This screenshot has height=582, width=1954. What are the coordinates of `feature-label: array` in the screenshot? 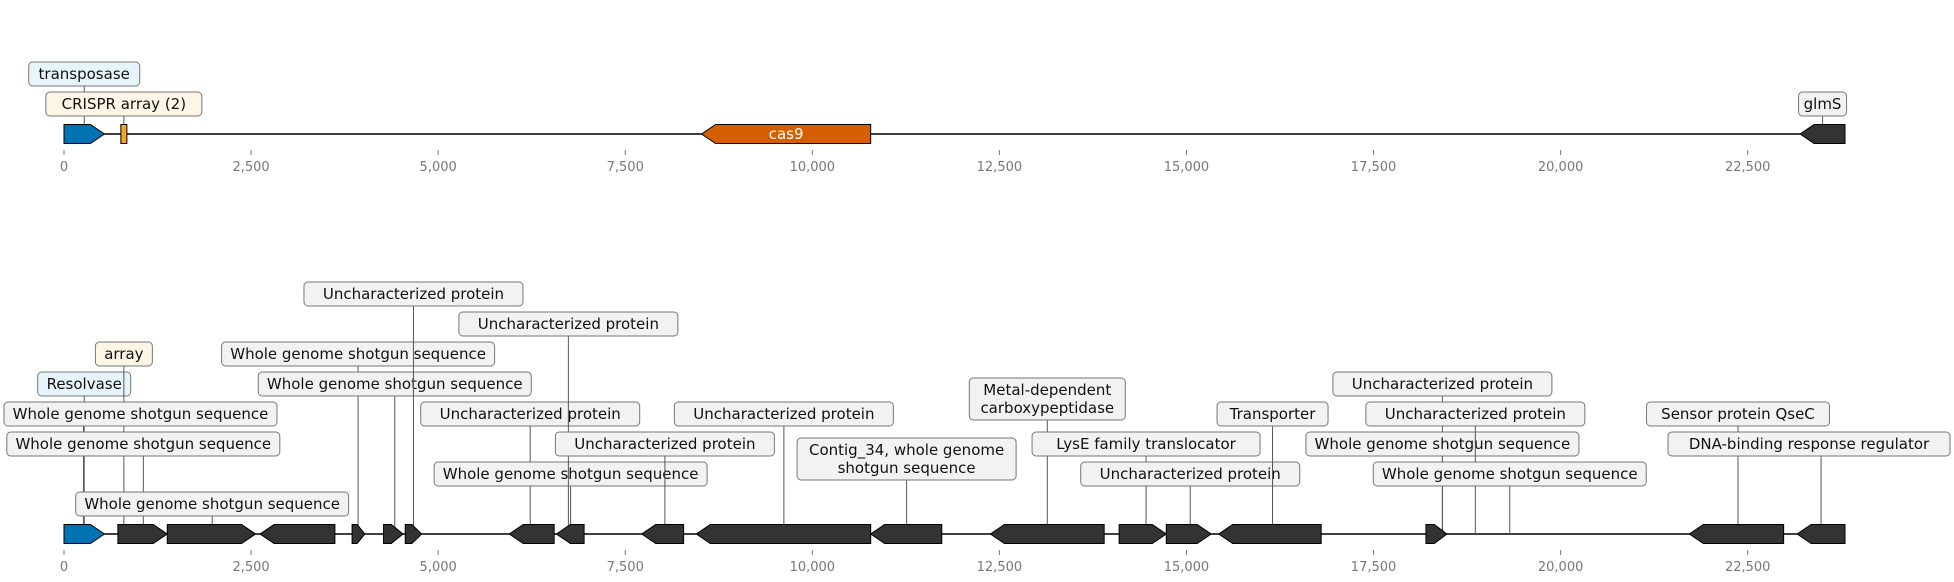 It's located at (123, 354).